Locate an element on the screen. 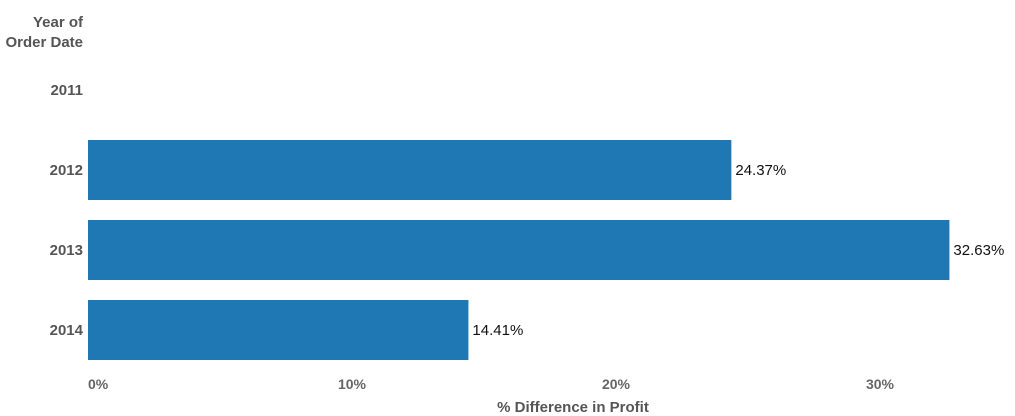 Image resolution: width=1015 pixels, height=416 pixels. bar-2014 is located at coordinates (278, 330).